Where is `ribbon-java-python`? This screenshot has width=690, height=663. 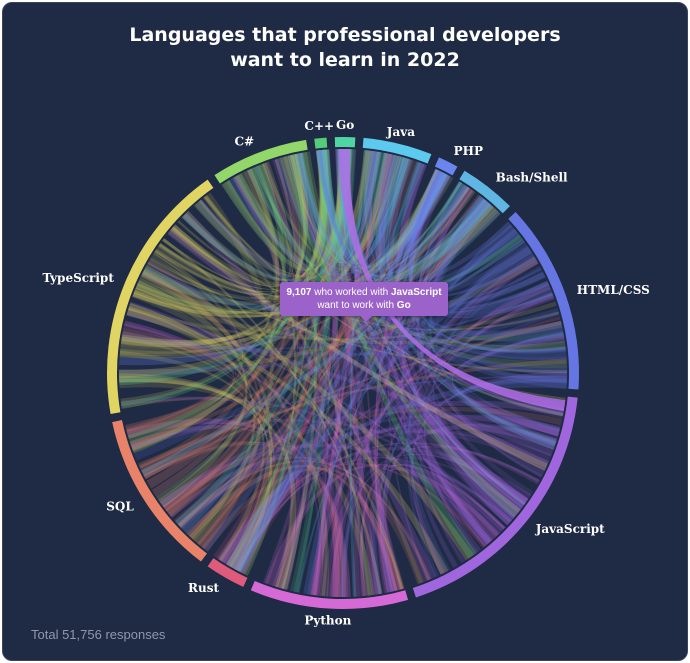 ribbon-java-python is located at coordinates (358, 373).